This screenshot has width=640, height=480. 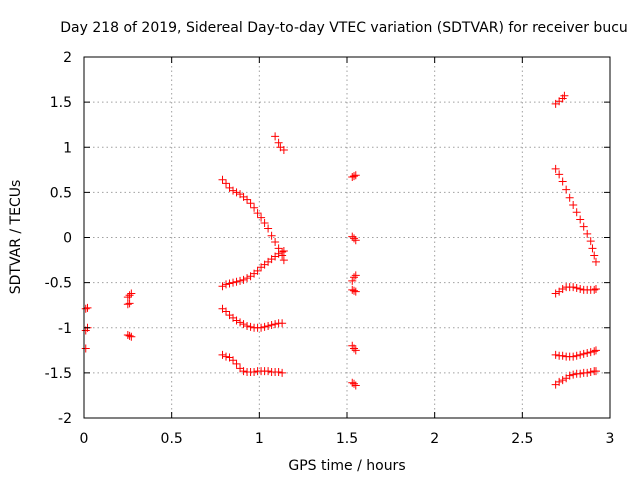 I want to click on series-sat-m, so click(x=354, y=278).